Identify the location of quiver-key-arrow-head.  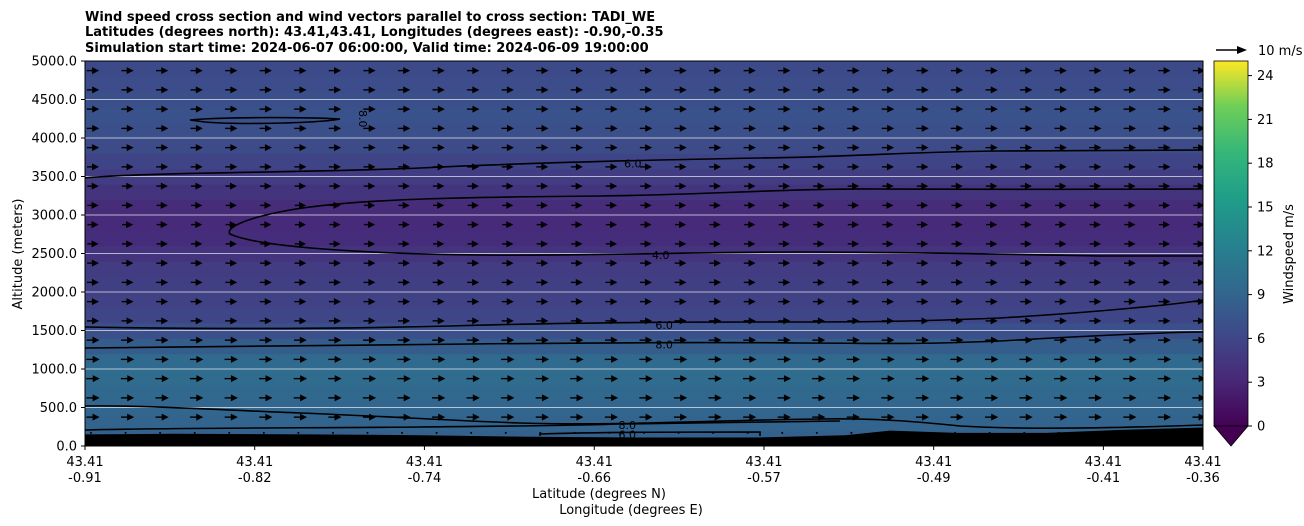
(1242, 50).